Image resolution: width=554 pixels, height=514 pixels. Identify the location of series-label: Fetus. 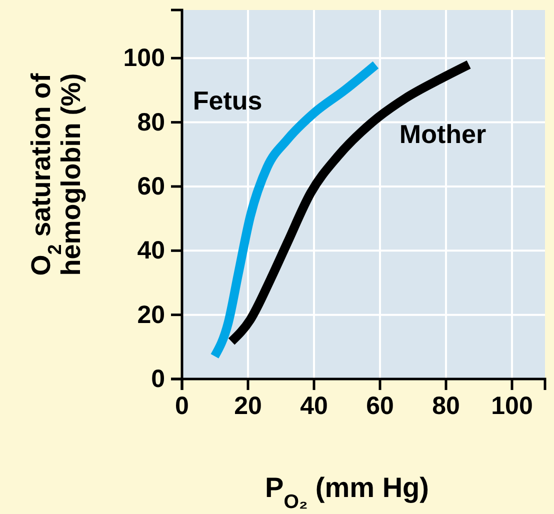
(227, 101).